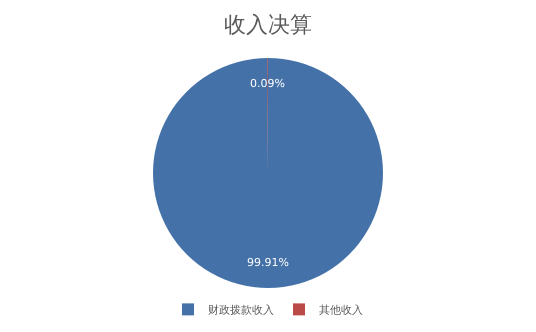  Describe the element at coordinates (268, 262) in the screenshot. I see `data-label: 99.91%` at that location.